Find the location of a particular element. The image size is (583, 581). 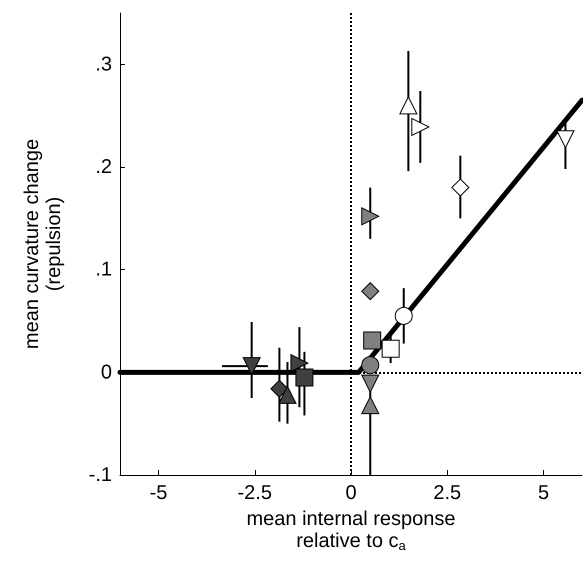

x-tick-label: -2.5 is located at coordinates (255, 493).